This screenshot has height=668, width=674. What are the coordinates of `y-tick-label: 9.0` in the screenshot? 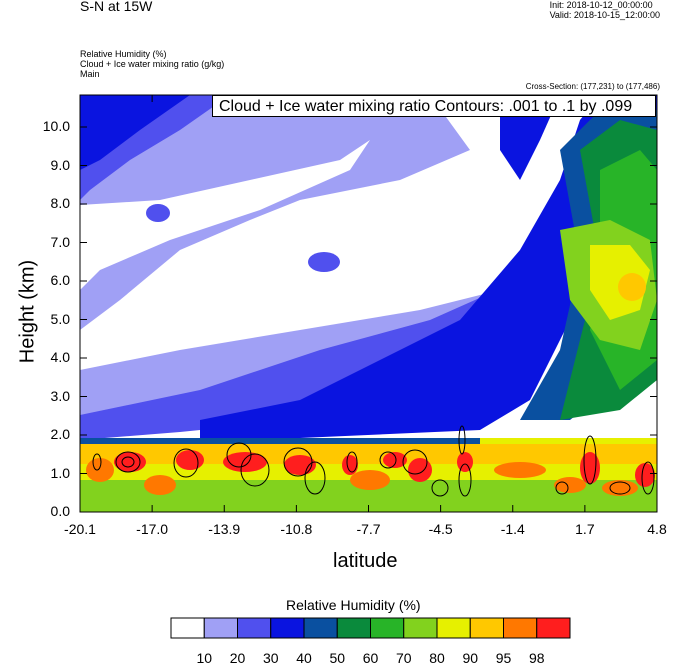 It's located at (60, 164).